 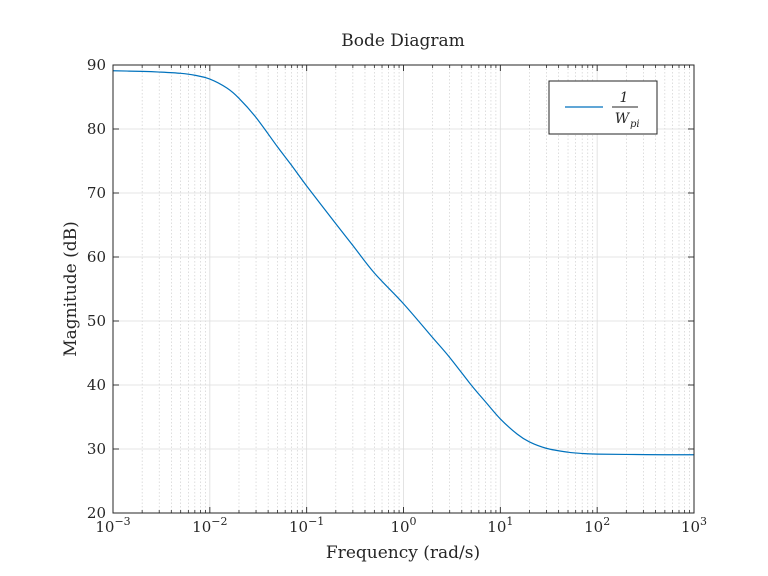 I want to click on y-tick-label: 90, so click(x=96, y=65).